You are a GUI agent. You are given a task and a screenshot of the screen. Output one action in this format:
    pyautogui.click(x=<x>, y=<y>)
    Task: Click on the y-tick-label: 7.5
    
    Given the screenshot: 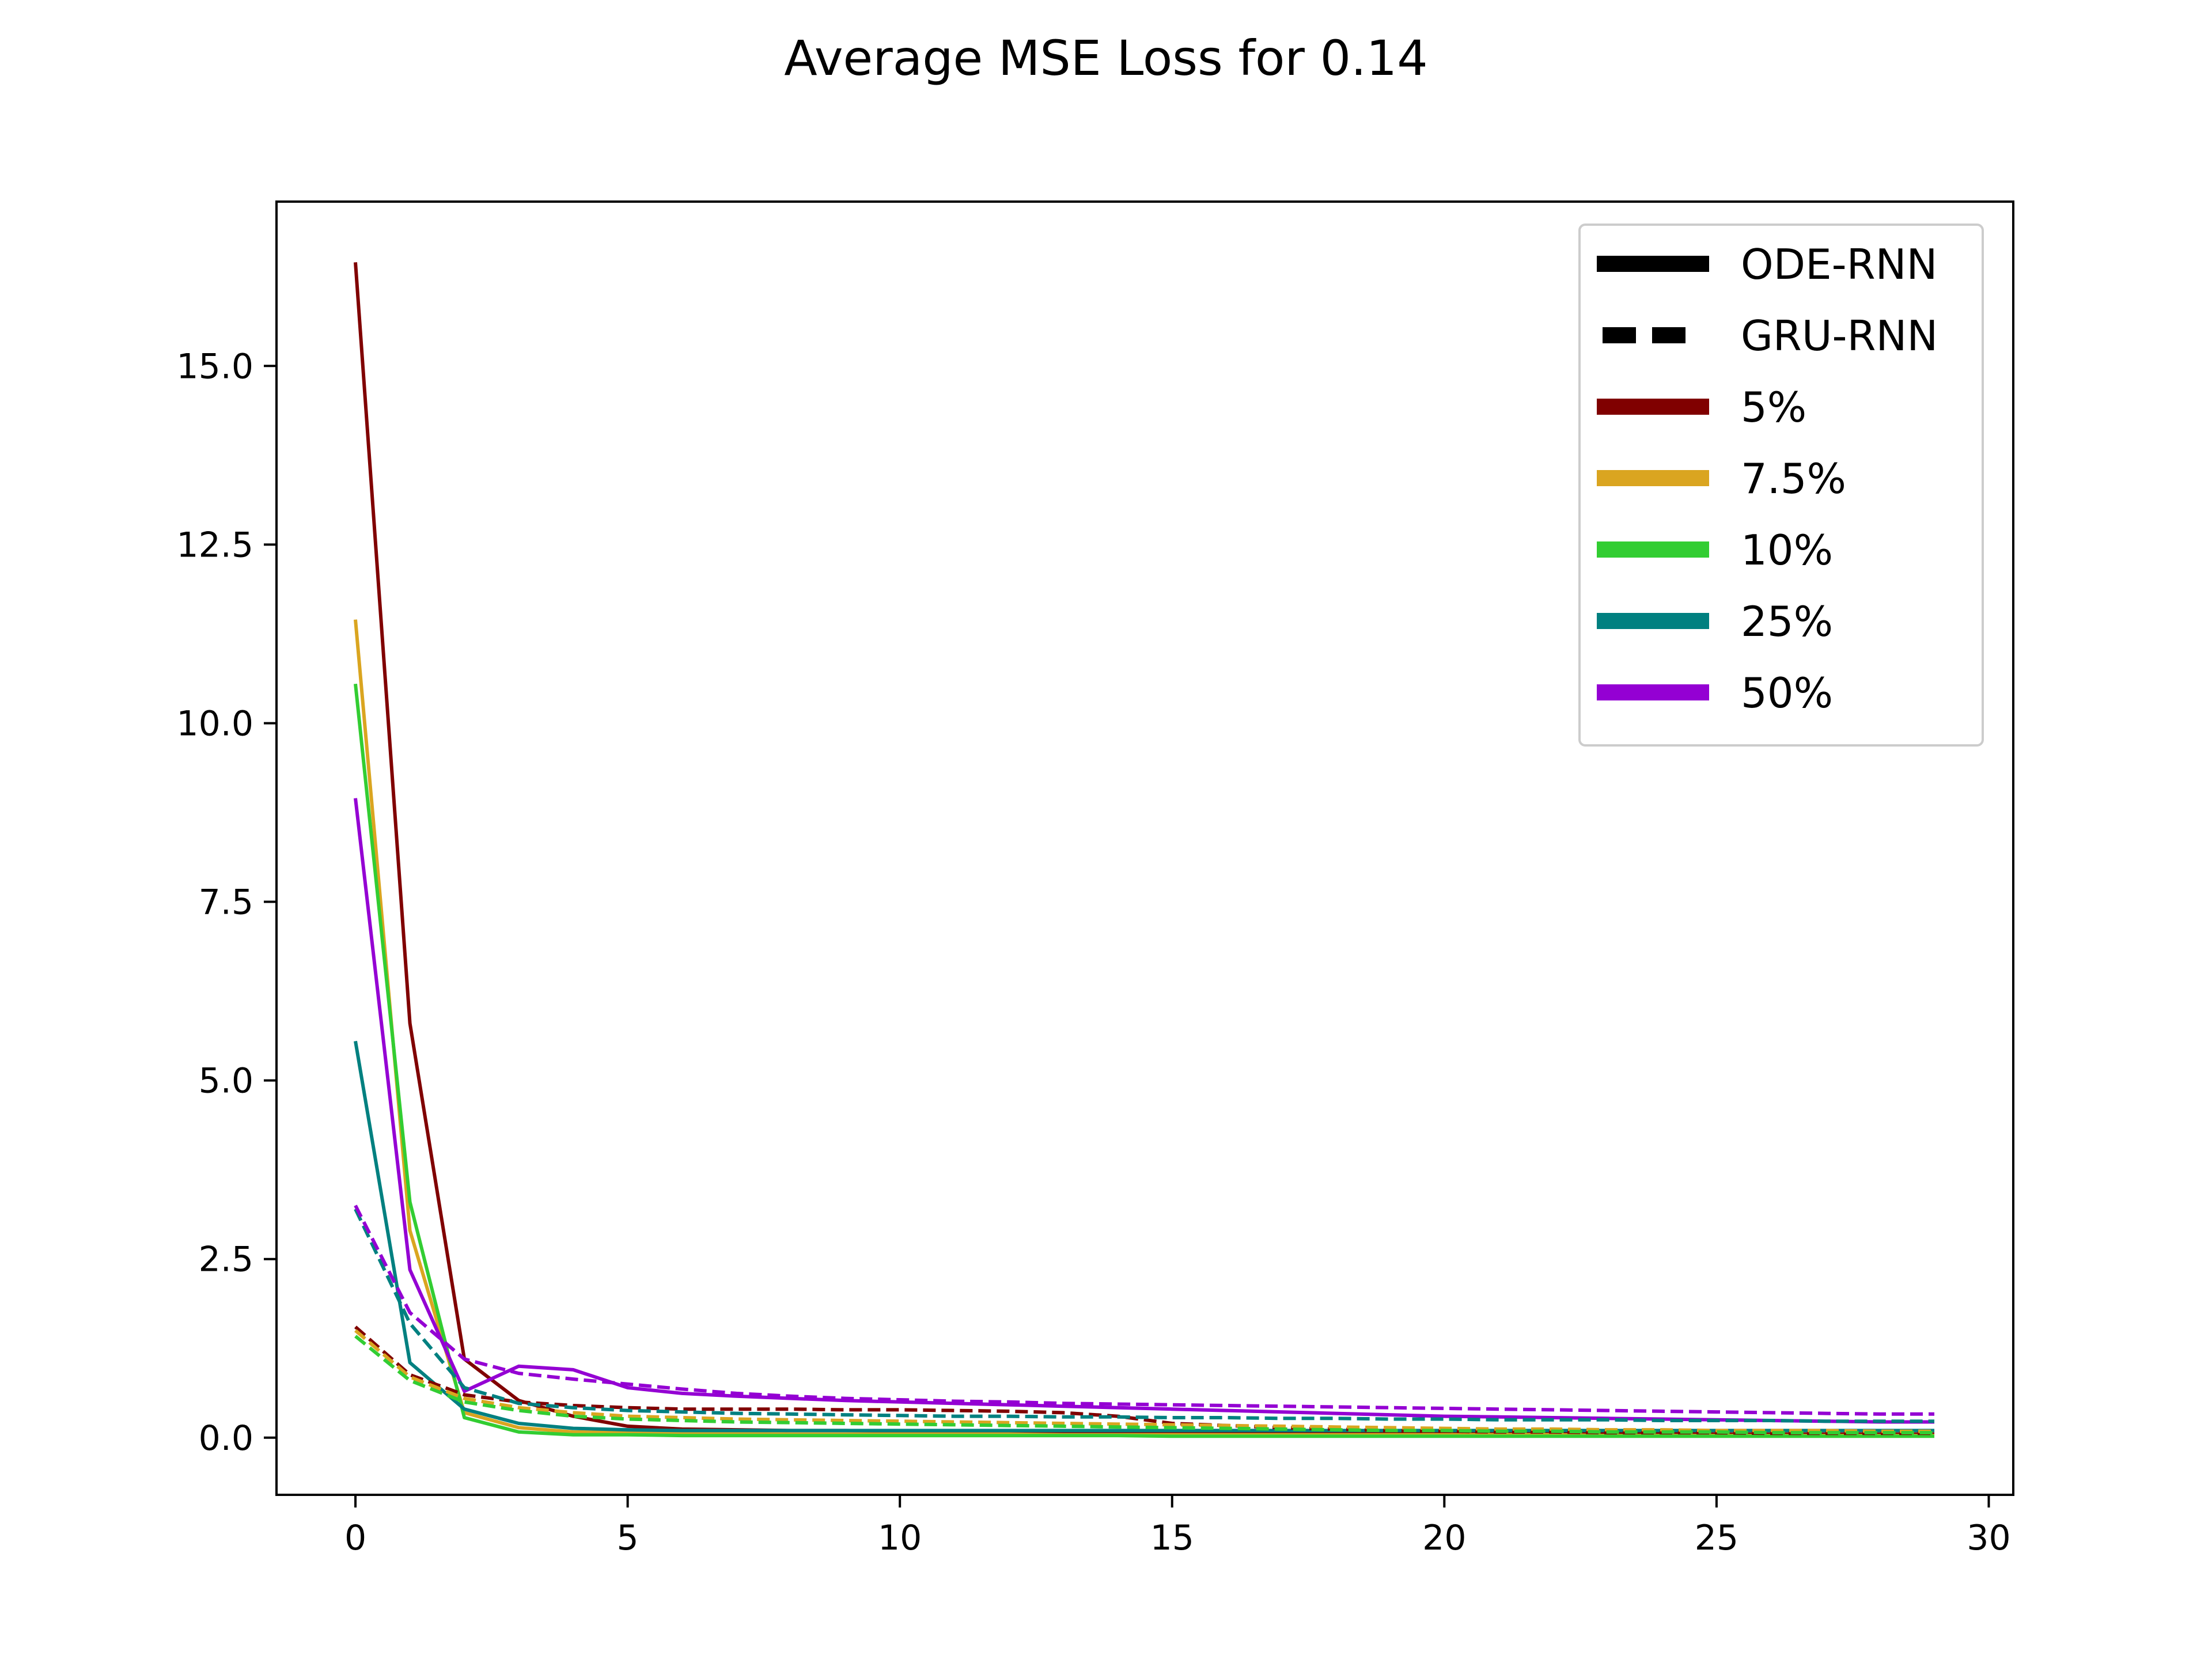 What is the action you would take?
    pyautogui.click(x=226, y=902)
    